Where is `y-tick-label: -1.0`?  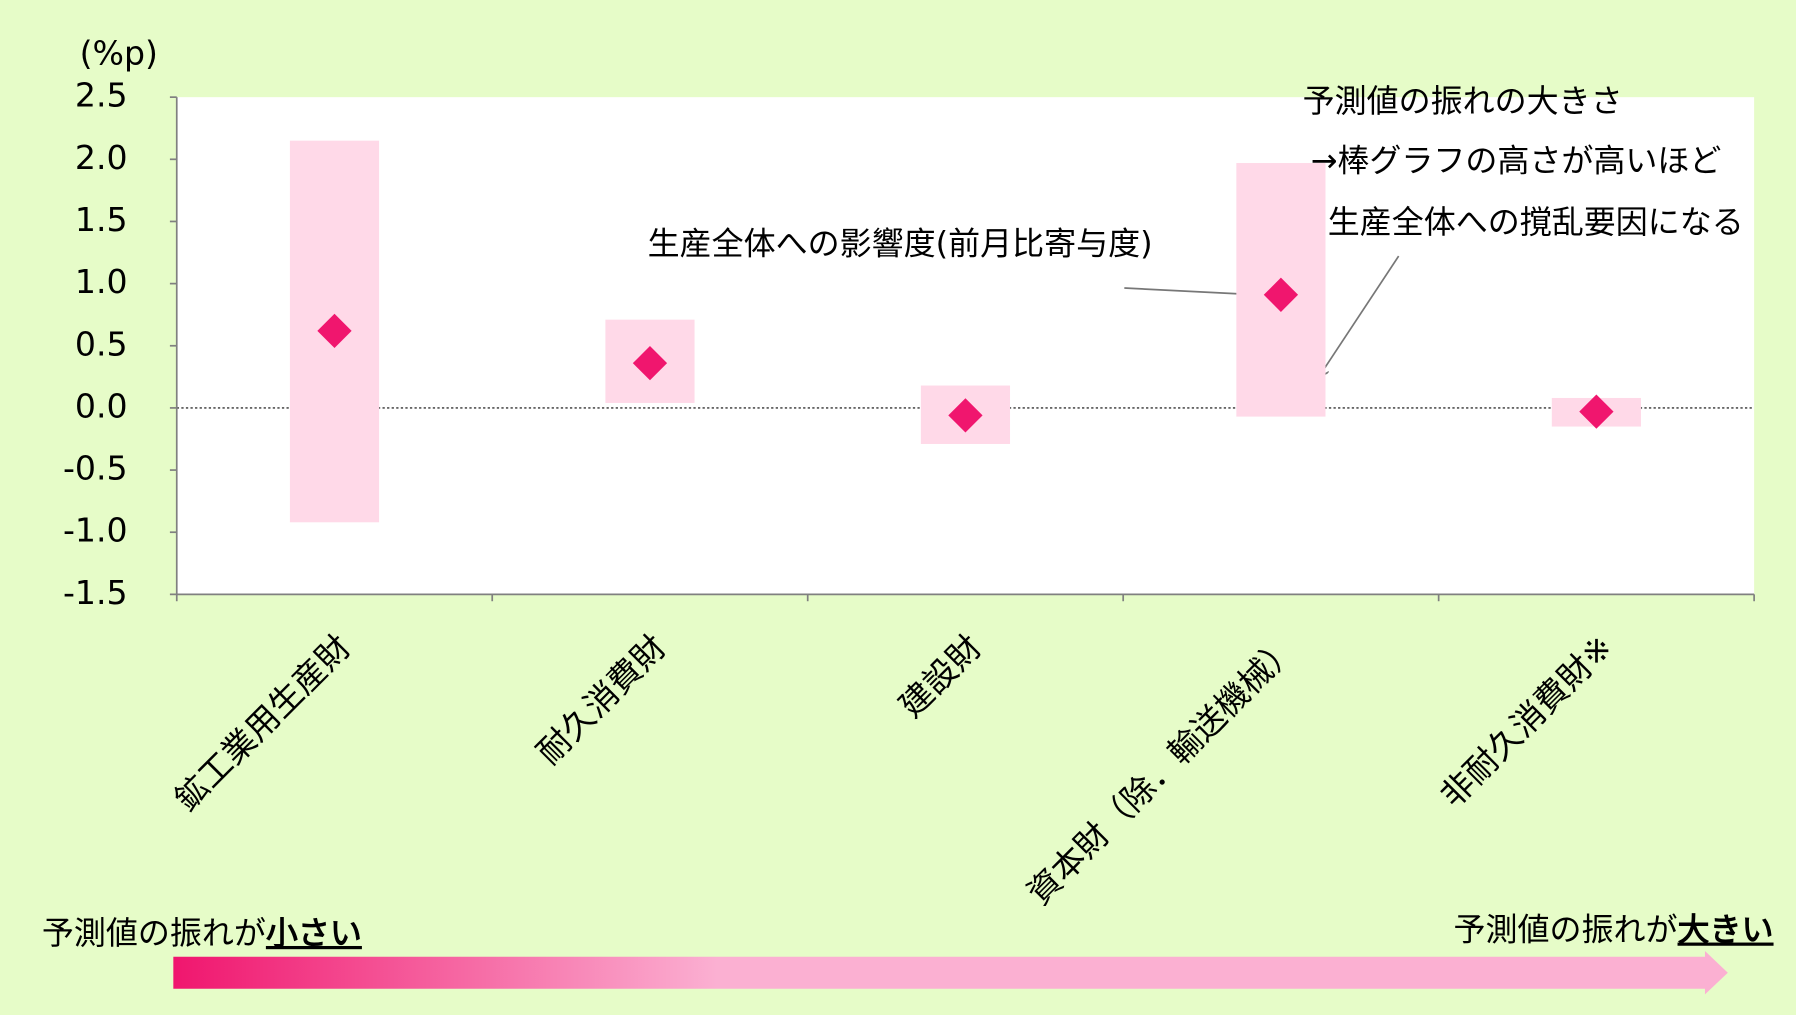
y-tick-label: -1.0 is located at coordinates (95, 530).